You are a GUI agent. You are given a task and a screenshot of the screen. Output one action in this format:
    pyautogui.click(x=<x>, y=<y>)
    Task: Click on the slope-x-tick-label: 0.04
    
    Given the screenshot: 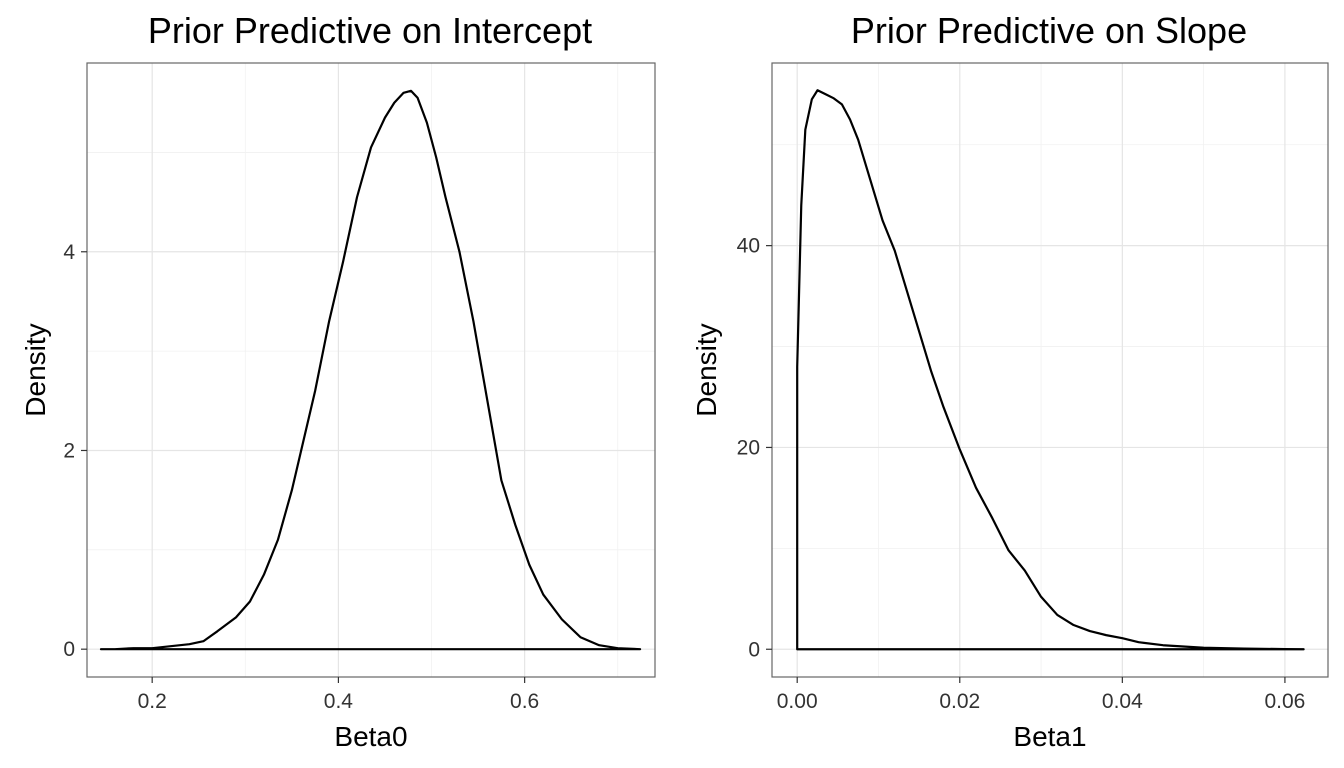 What is the action you would take?
    pyautogui.click(x=1122, y=701)
    